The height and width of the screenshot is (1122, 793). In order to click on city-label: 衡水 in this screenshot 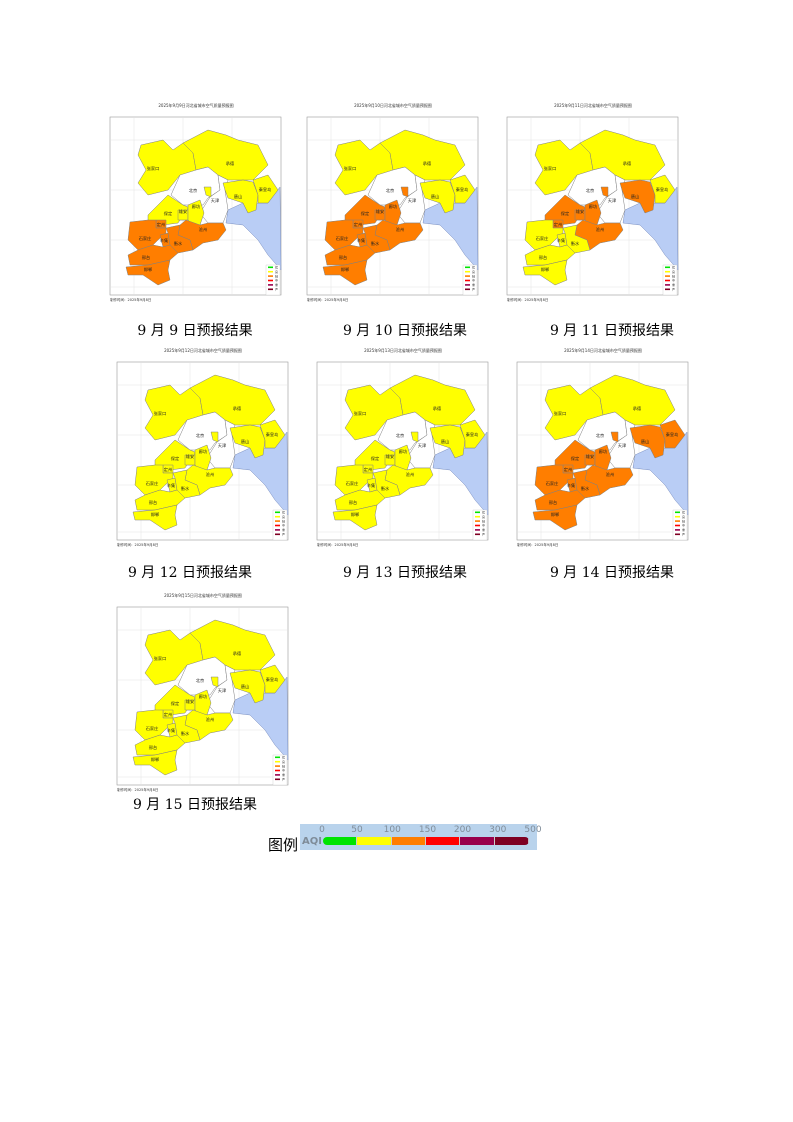, I will do `click(178, 243)`.